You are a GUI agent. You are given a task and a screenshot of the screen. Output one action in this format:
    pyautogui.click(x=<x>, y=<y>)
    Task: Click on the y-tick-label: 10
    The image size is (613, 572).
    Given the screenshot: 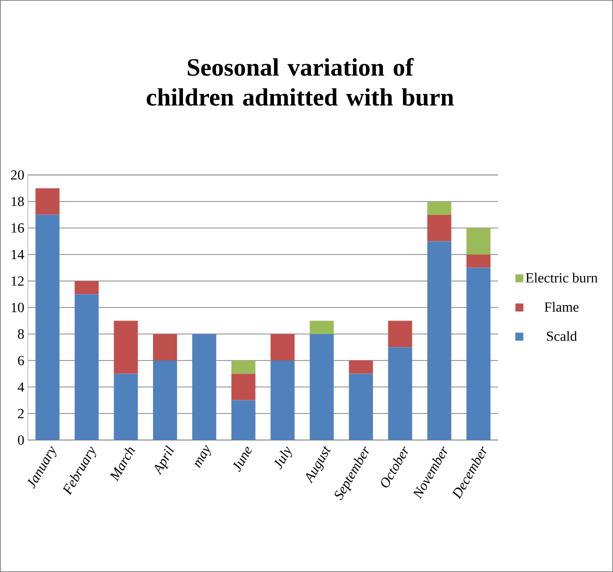 What is the action you would take?
    pyautogui.click(x=18, y=307)
    